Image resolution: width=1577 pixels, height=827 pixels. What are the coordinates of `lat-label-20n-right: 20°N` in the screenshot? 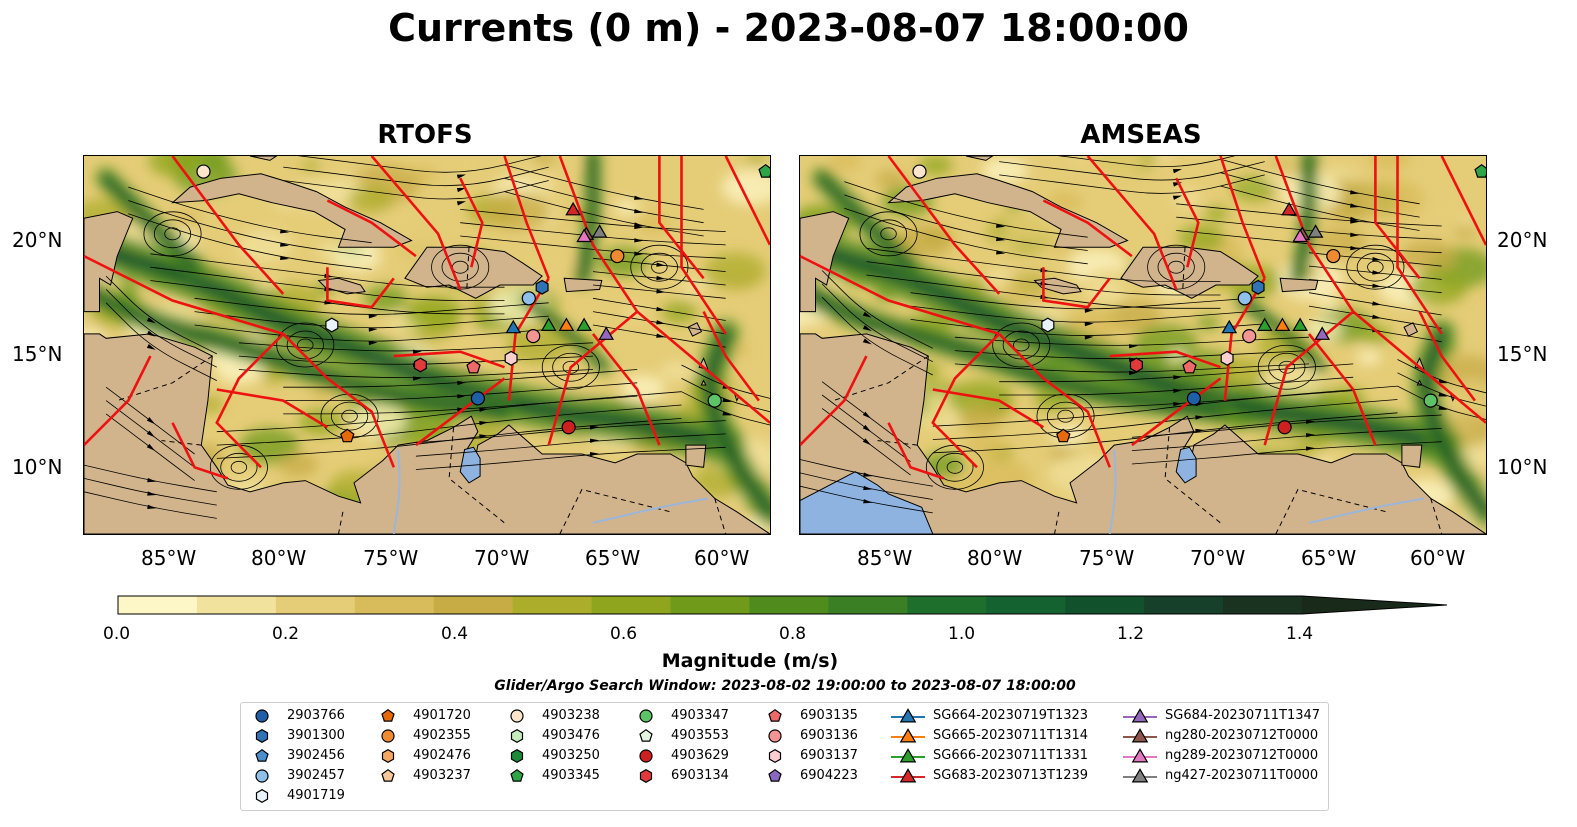 It's located at (1522, 240).